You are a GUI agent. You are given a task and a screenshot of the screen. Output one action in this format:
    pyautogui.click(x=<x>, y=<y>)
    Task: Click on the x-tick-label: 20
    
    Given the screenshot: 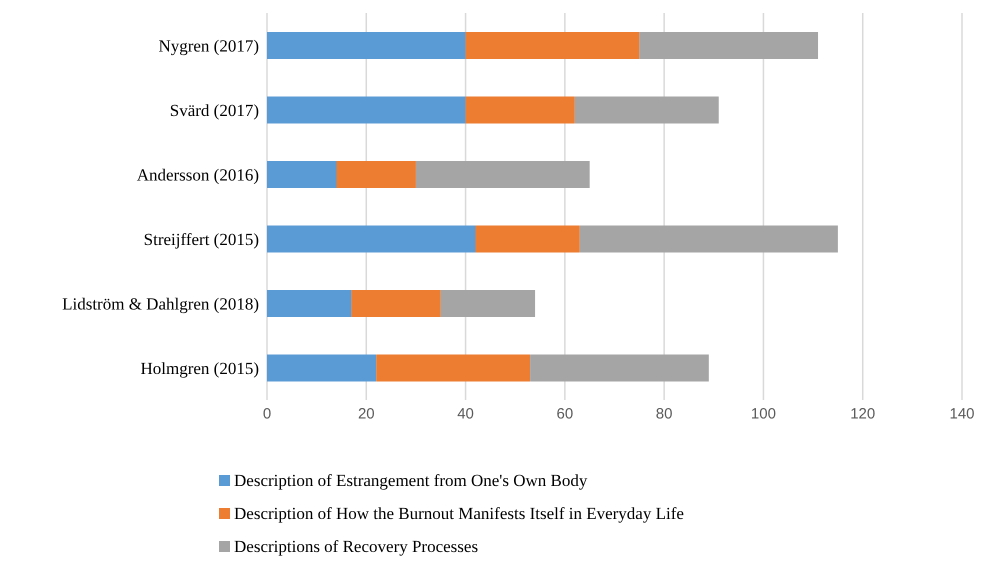 What is the action you would take?
    pyautogui.click(x=366, y=414)
    